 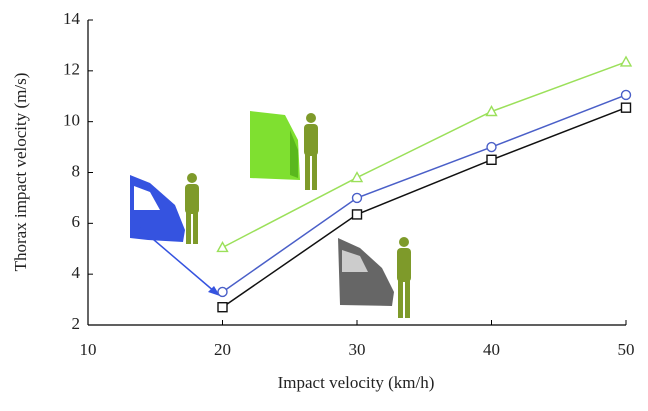 I want to click on y-tick-label: 6, so click(x=76, y=221).